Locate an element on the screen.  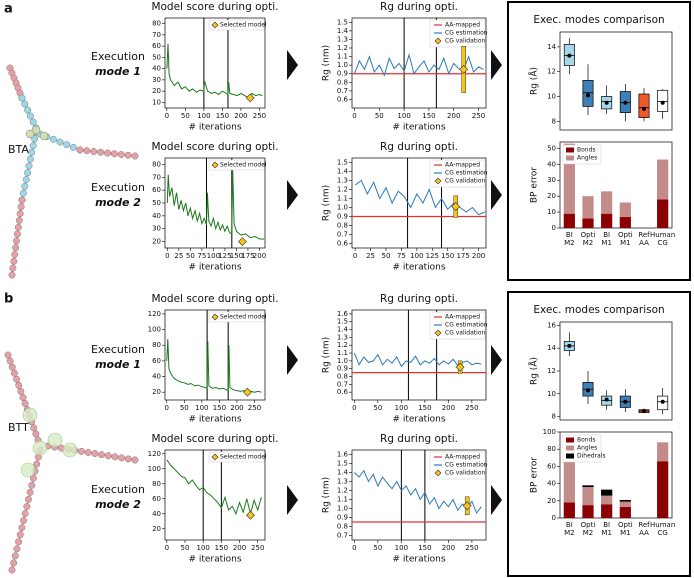
y-tick-label: 8 is located at coordinates (554, 417).